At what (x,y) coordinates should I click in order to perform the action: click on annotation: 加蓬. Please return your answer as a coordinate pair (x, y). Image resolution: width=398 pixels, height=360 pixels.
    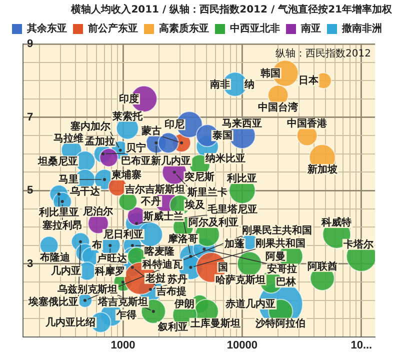
    Looking at the image, I should click on (233, 244).